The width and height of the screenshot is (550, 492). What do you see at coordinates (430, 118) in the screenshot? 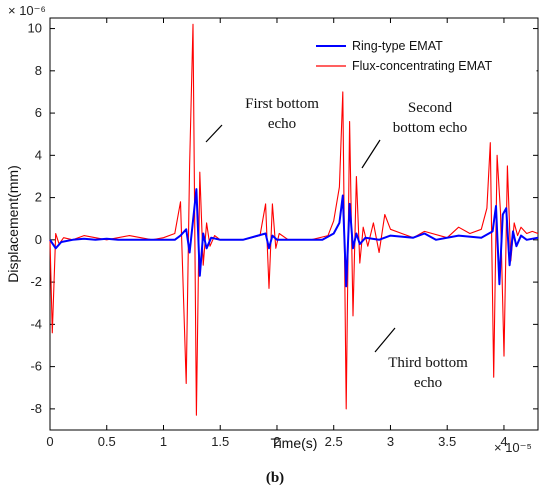
I see `annotation-second-bottom-echo: Second bottom echo` at bounding box center [430, 118].